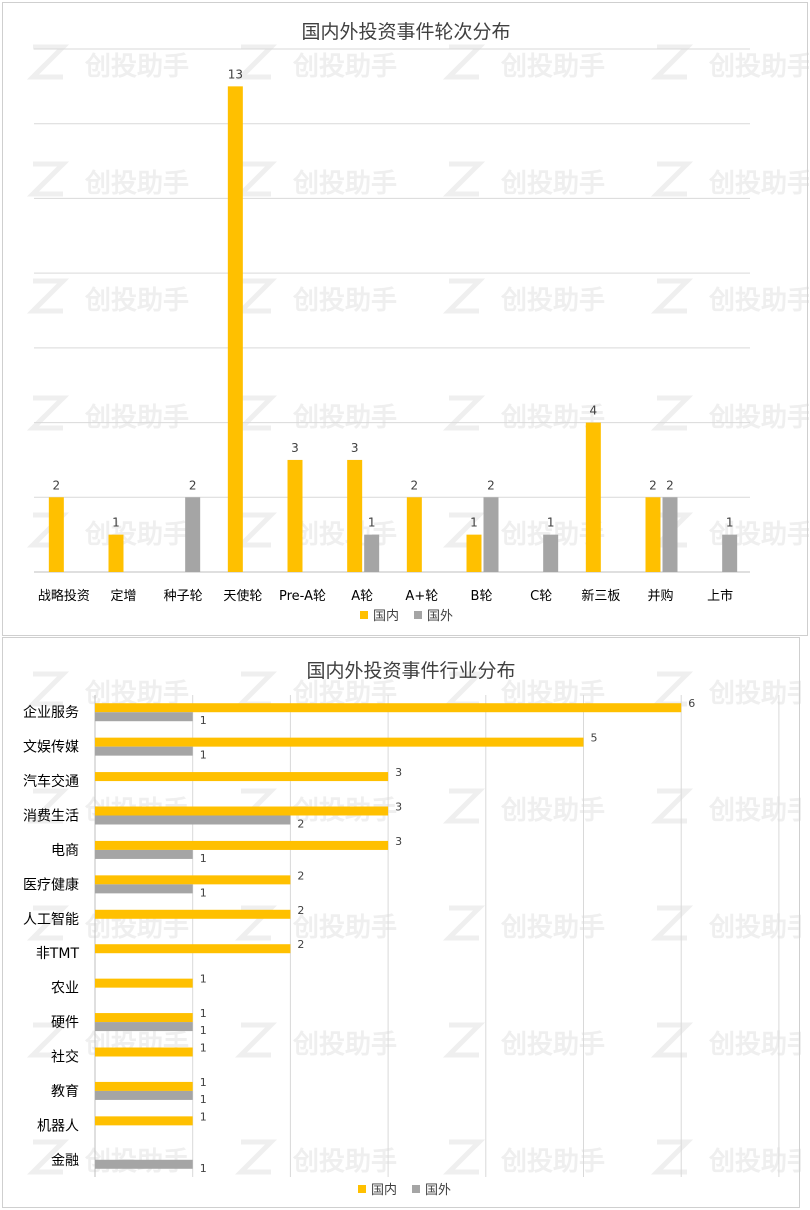 The width and height of the screenshot is (810, 1210). Describe the element at coordinates (65, 851) in the screenshot. I see `y-tick-label: 电商` at that location.